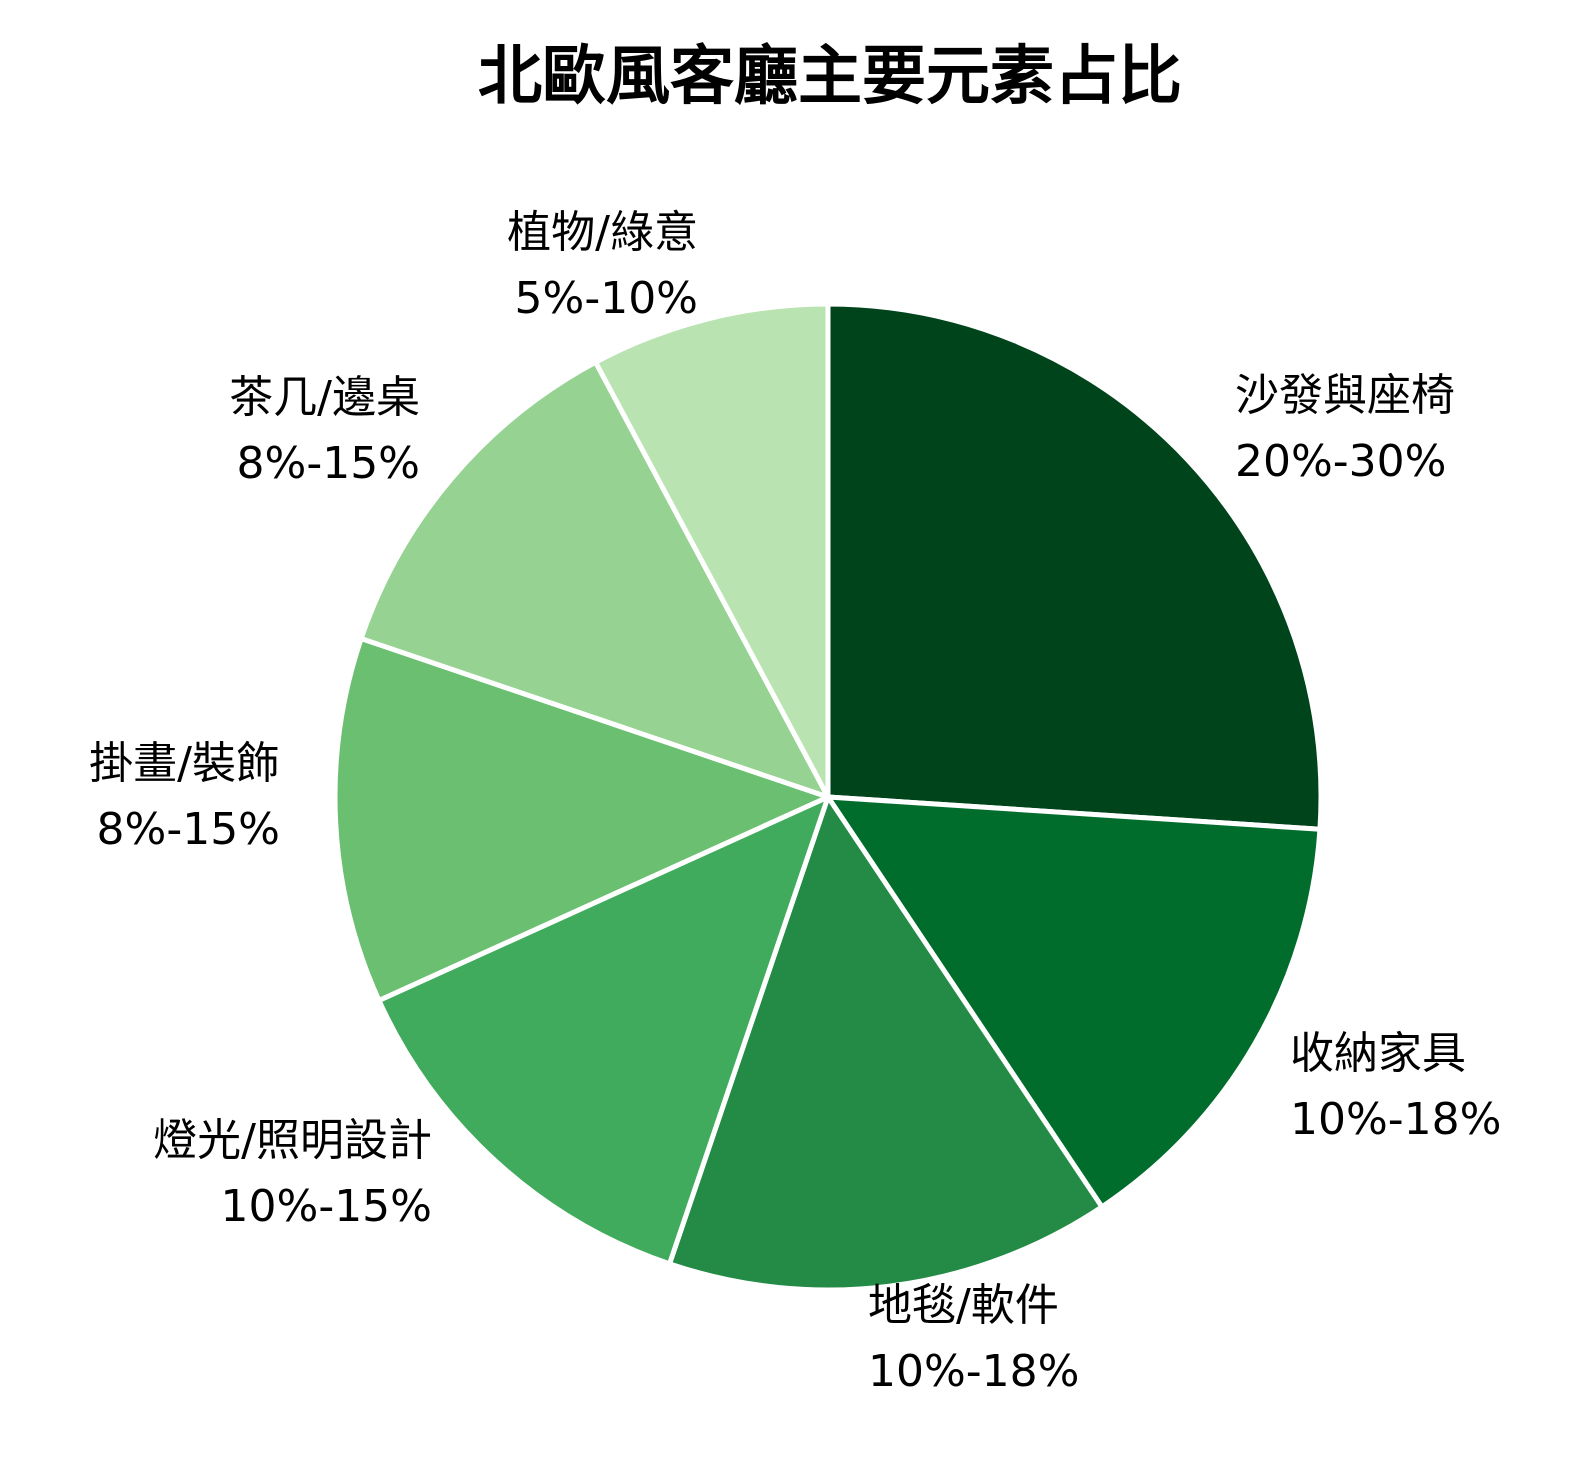  I want to click on slice-label-name-6: 茶几/邊桌, so click(324, 397).